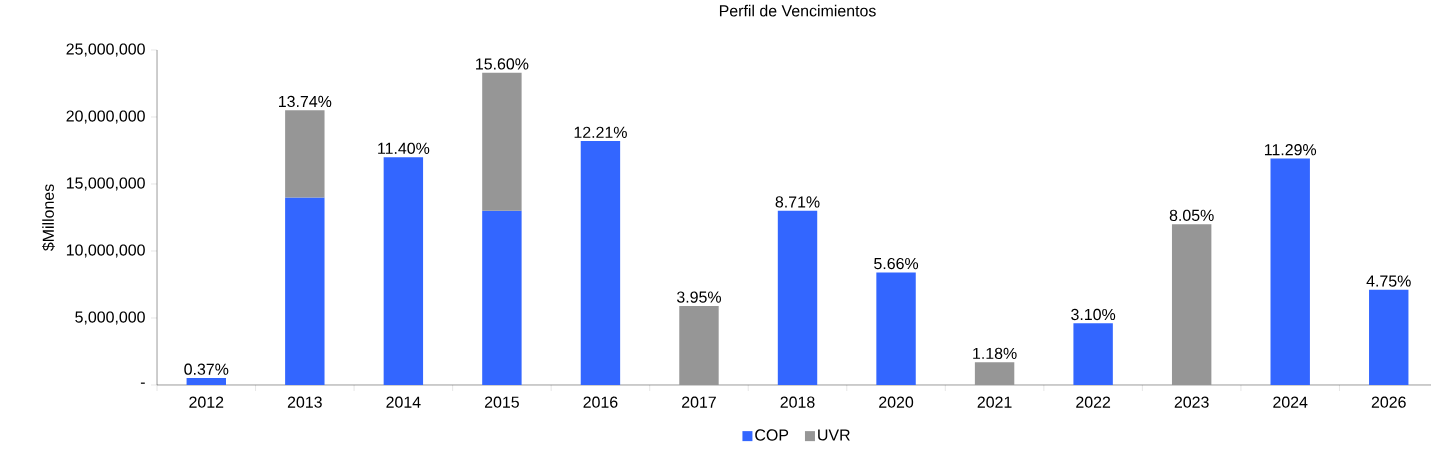  I want to click on x-tick-label: 2020, so click(896, 402).